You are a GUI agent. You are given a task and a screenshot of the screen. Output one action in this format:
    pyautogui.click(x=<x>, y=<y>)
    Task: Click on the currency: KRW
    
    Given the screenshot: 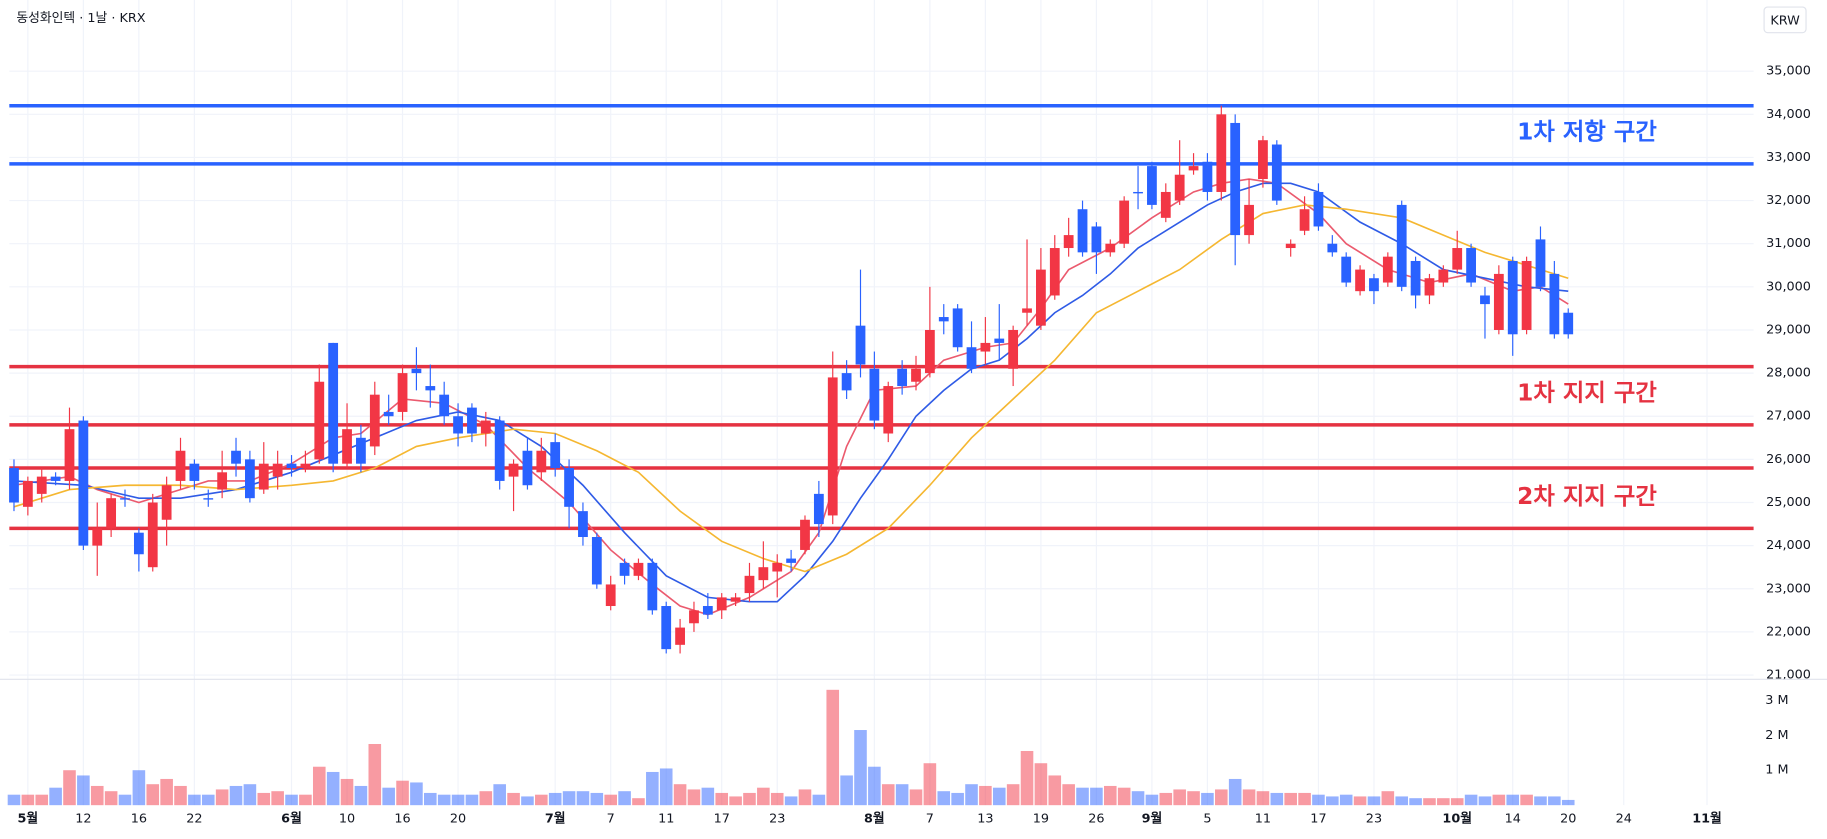 What is the action you would take?
    pyautogui.click(x=1785, y=21)
    